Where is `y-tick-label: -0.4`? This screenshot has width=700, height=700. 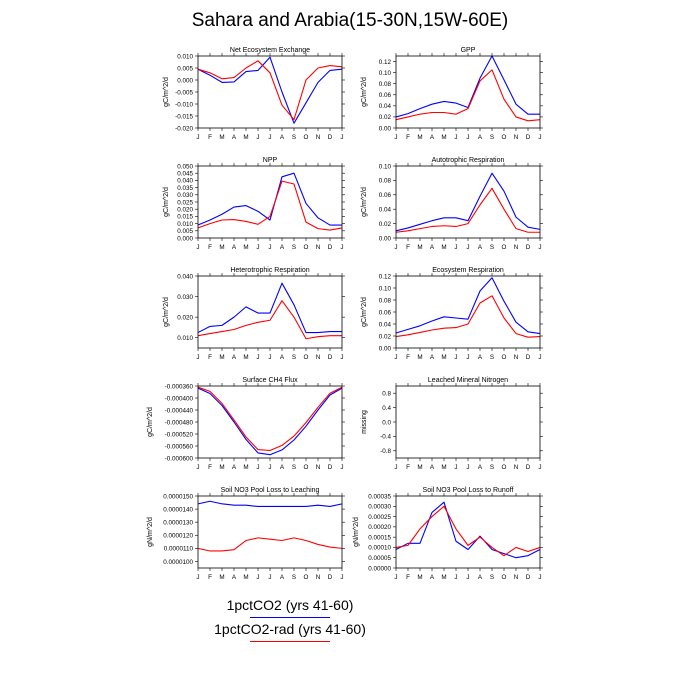
y-tick-label: -0.4 is located at coordinates (385, 437).